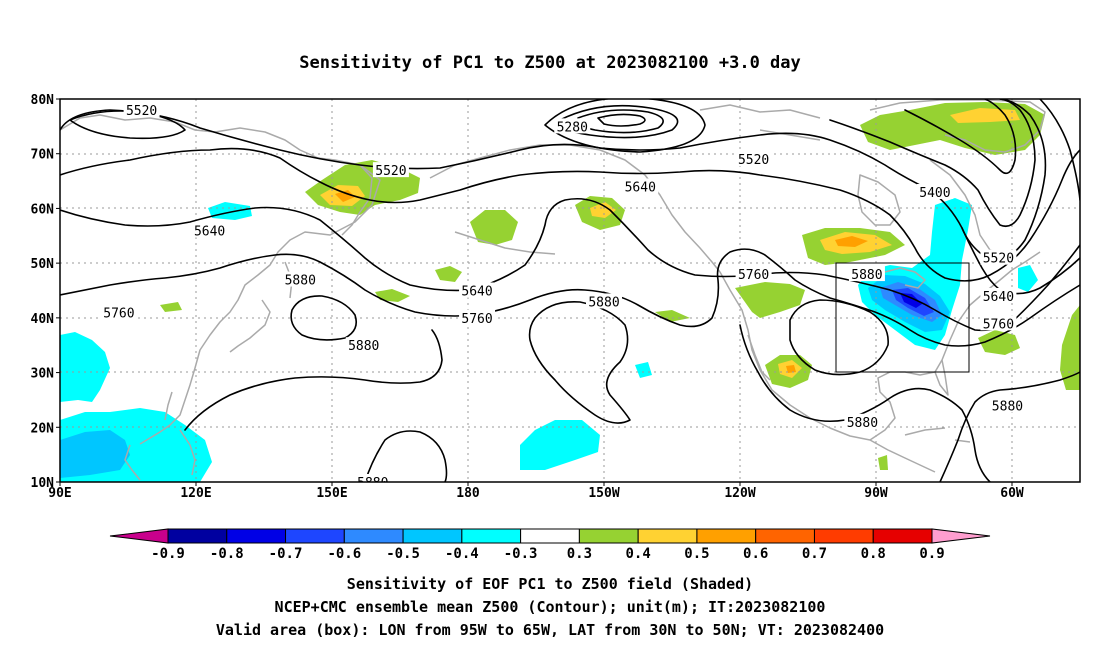 Image resolution: width=1100 pixels, height=650 pixels. Describe the element at coordinates (43, 374) in the screenshot. I see `lat-tick-label: 30N` at that location.